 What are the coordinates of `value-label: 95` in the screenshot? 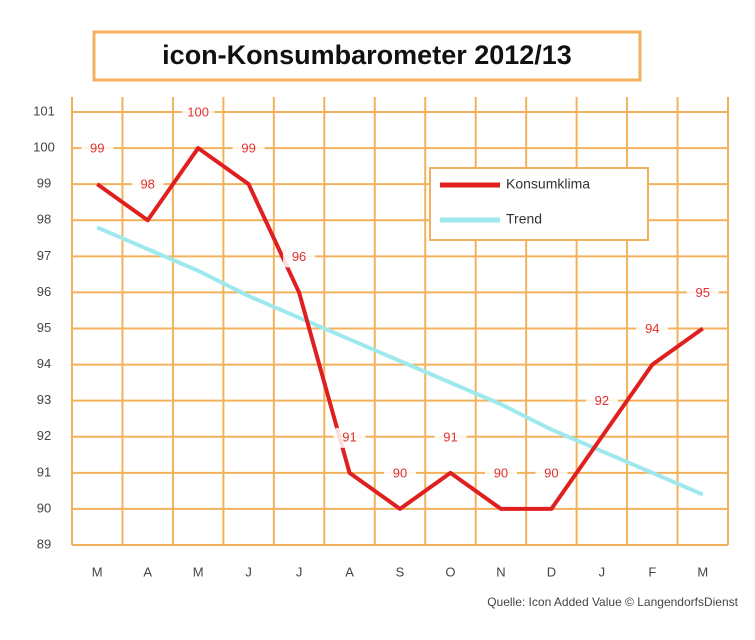 It's located at (703, 292).